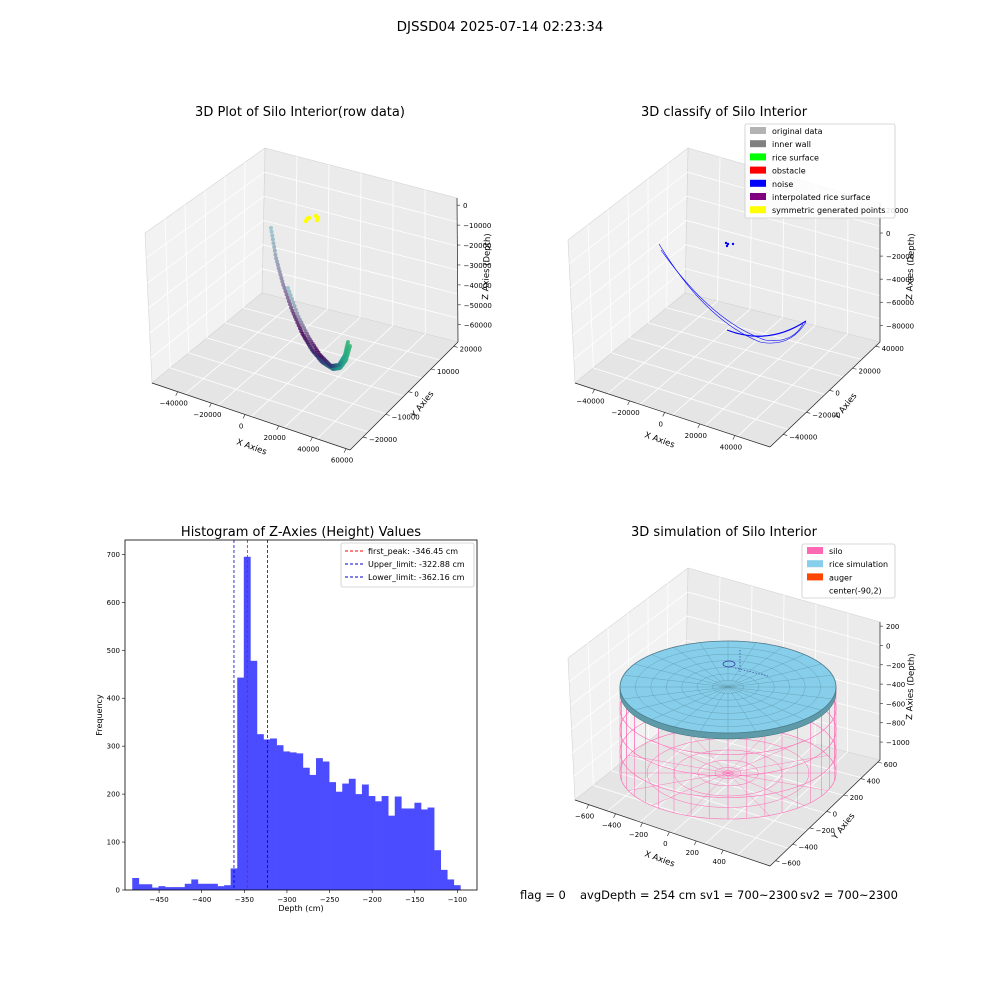 The image size is (1000, 1000). What do you see at coordinates (696, 436) in the screenshot?
I see `classify-x-tick-label: 20000` at bounding box center [696, 436].